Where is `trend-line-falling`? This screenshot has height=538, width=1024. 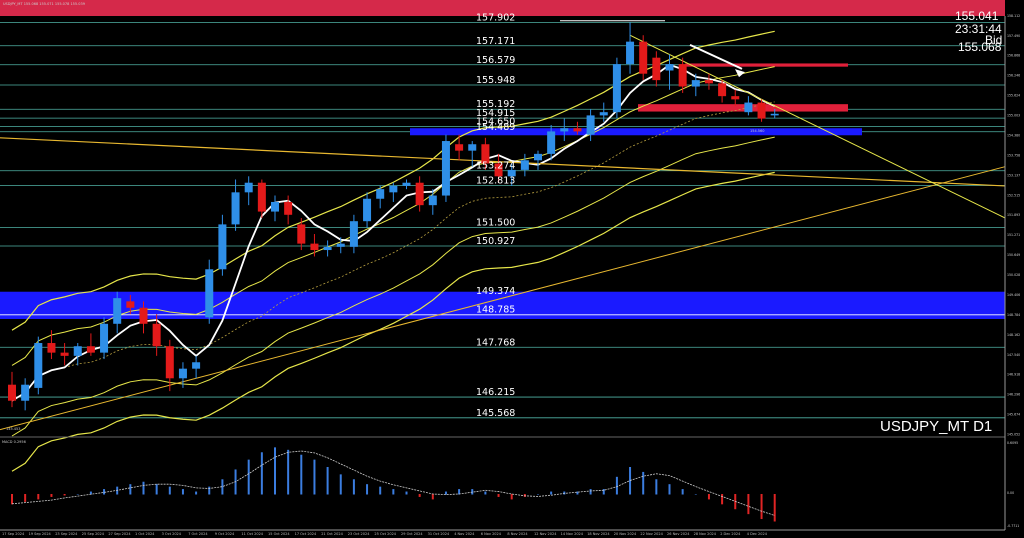
trend-line-falling is located at coordinates (817, 126).